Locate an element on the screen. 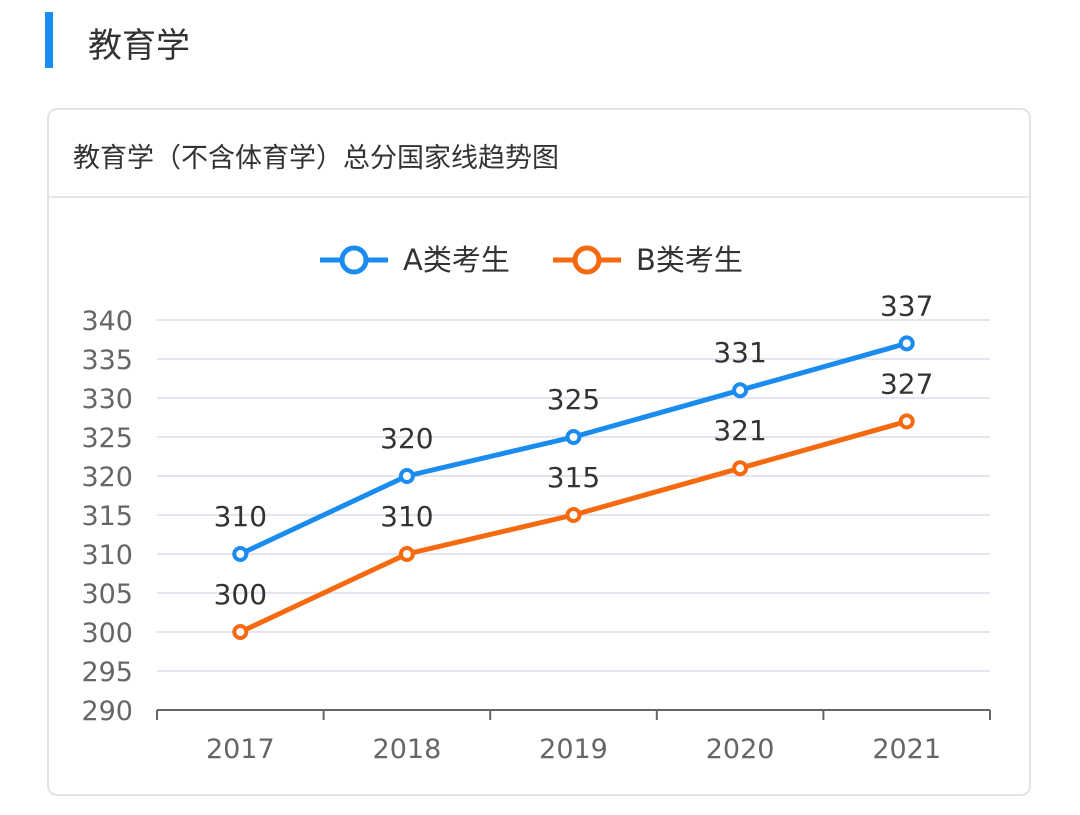  x-tick-label: 2020 is located at coordinates (740, 749).